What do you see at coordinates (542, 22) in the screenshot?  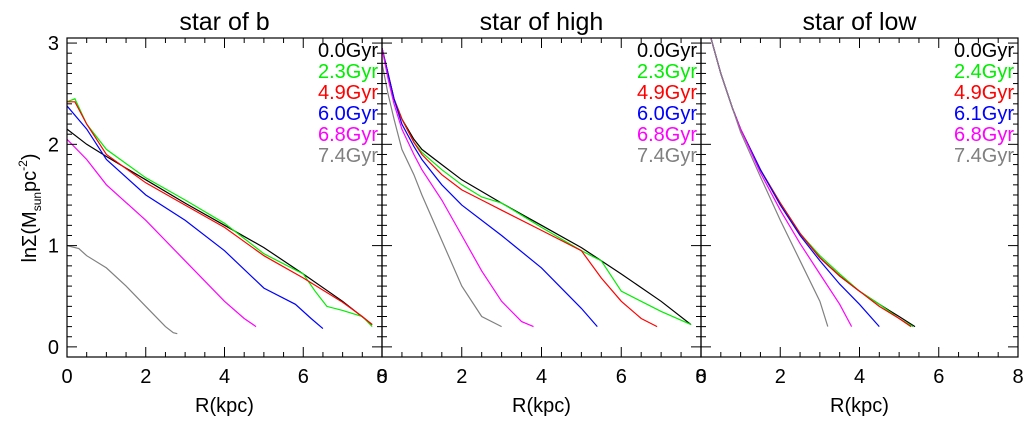 I see `panel-title: star of high` at bounding box center [542, 22].